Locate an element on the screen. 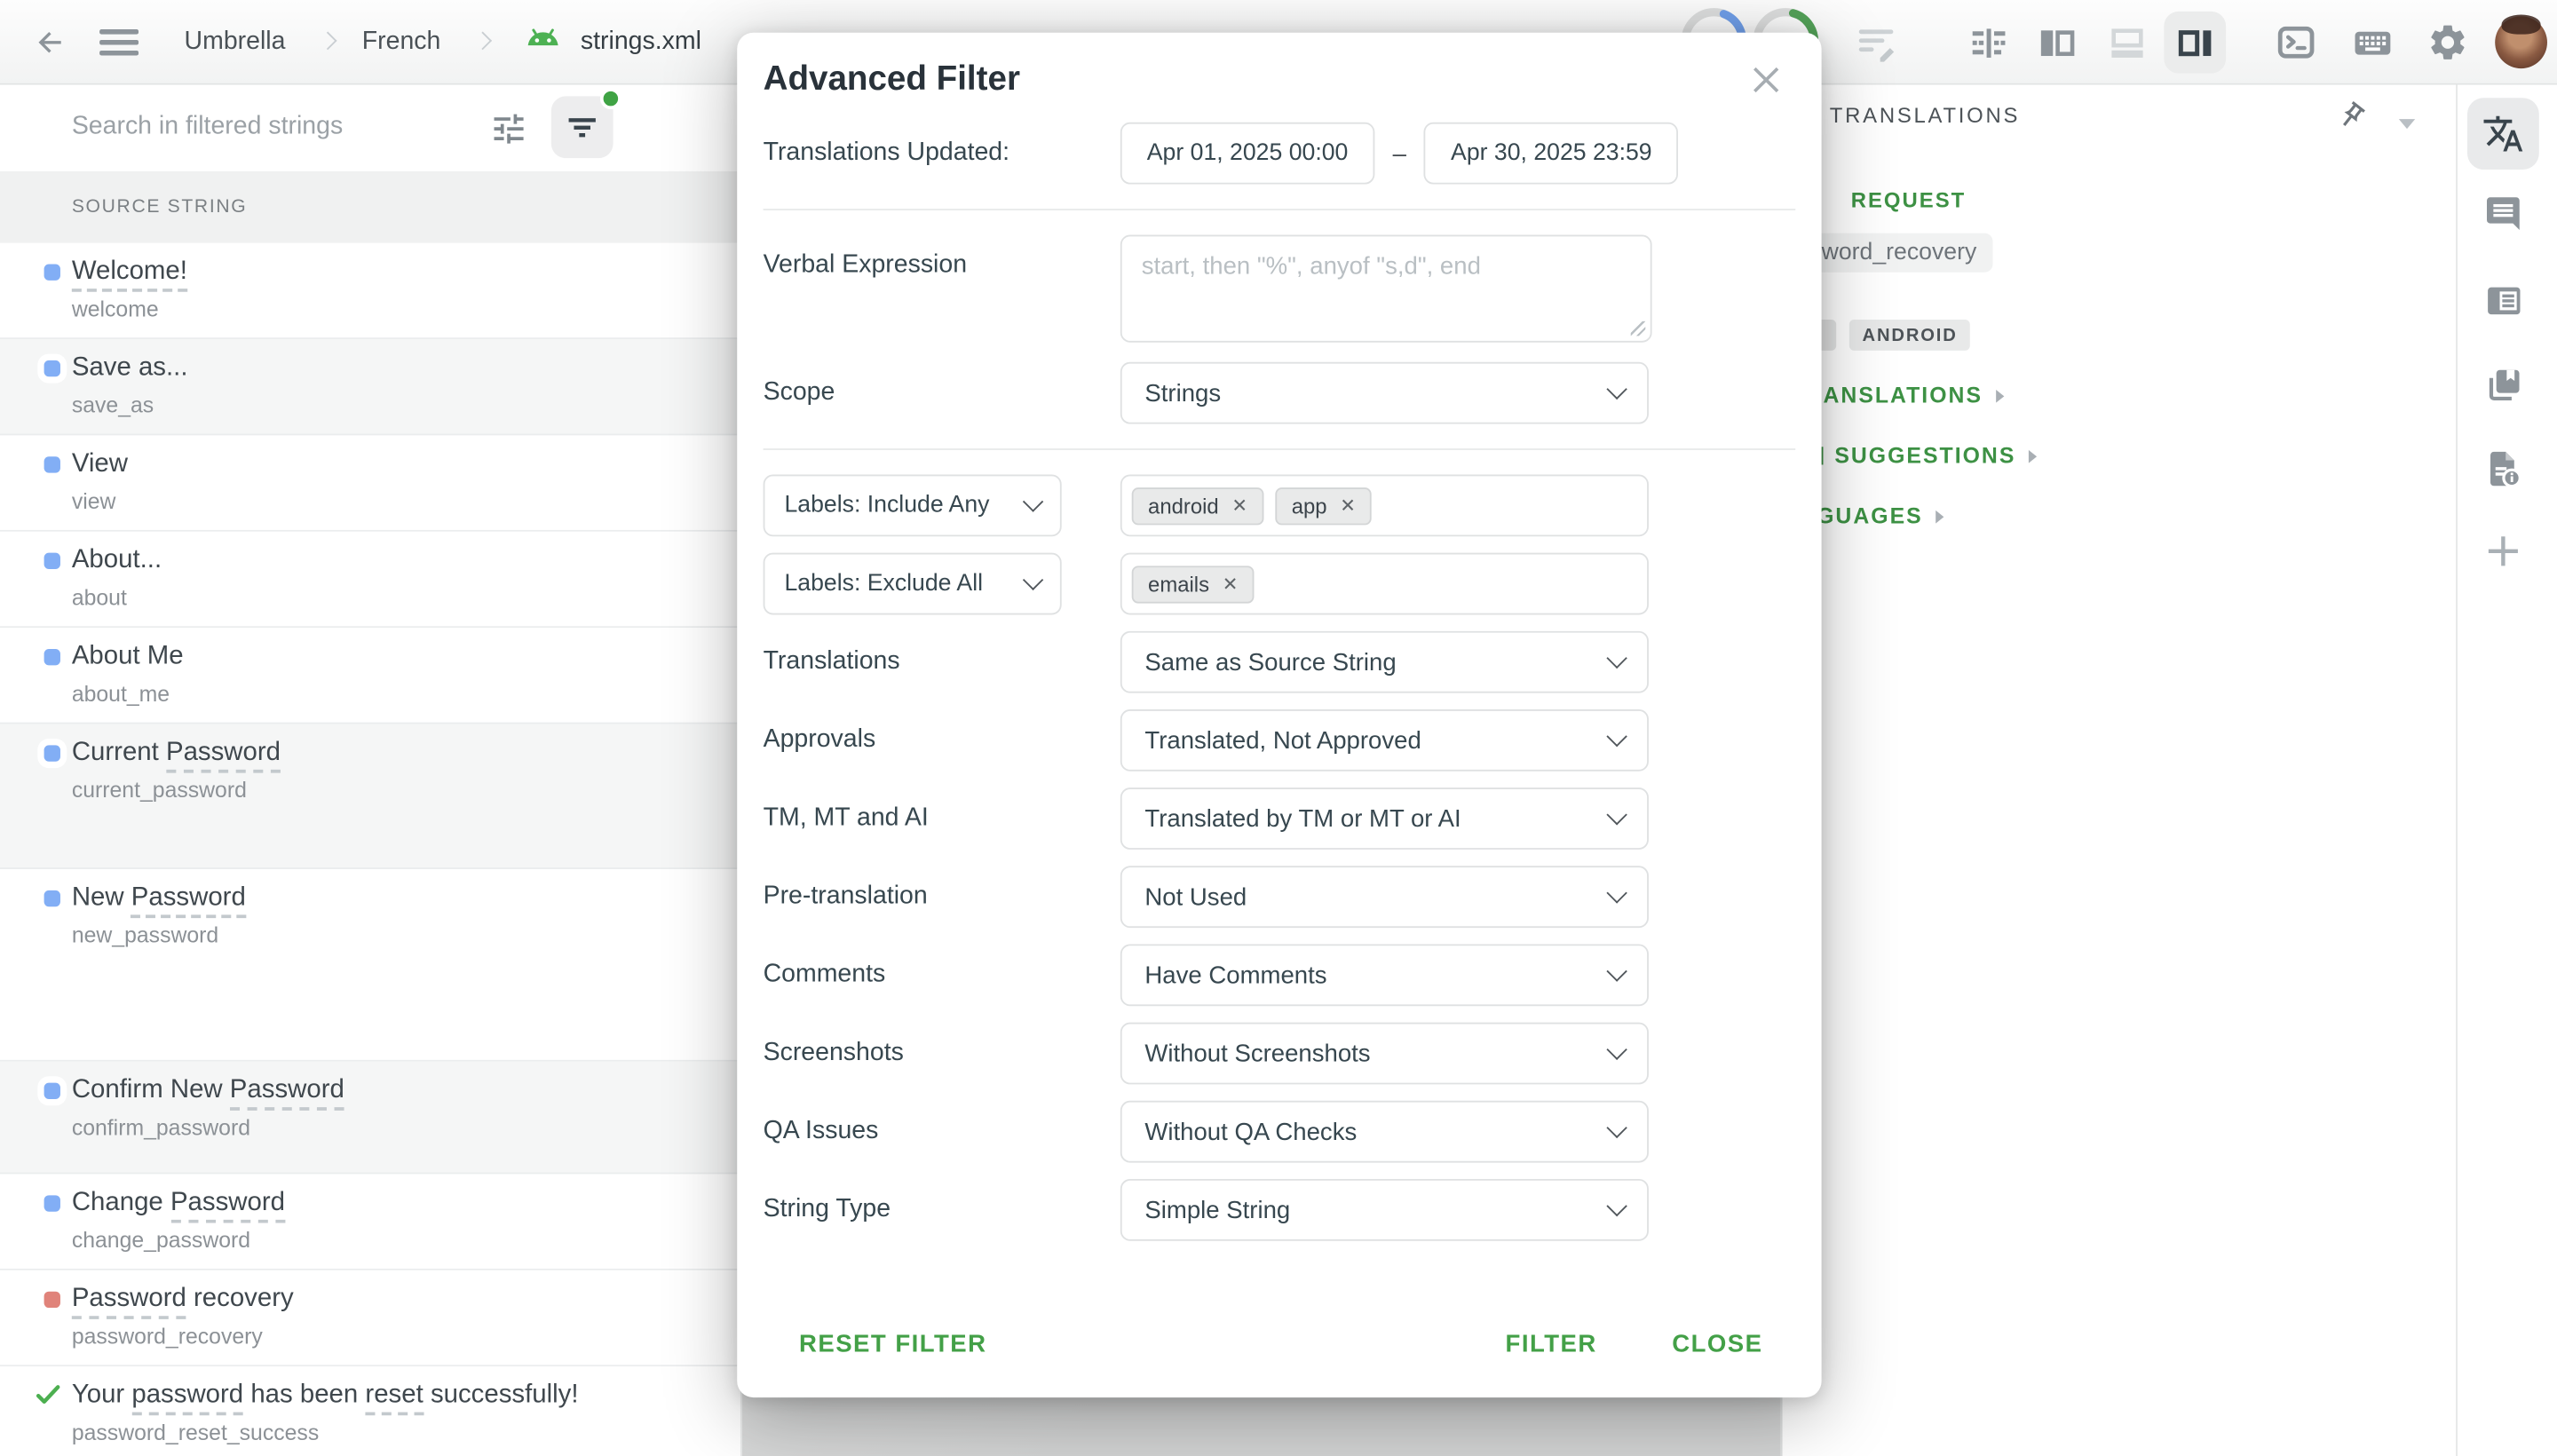 This screenshot has width=2557, height=1456. labels-include-tags: android ✕ app ✕ is located at coordinates (1384, 505).